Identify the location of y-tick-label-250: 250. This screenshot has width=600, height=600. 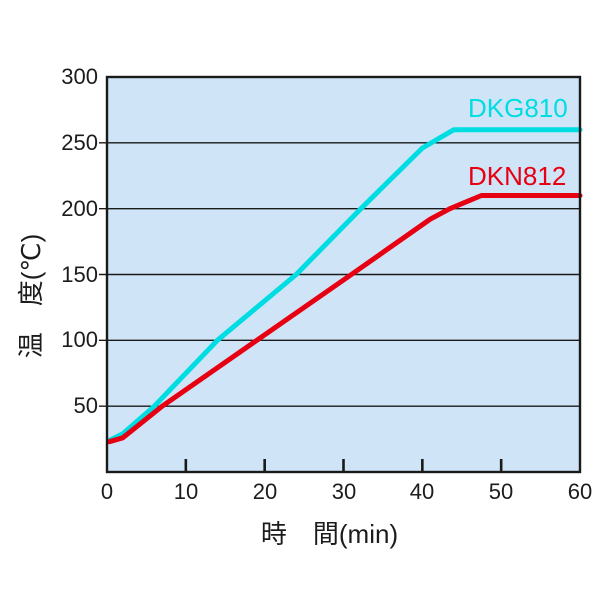
(79, 142).